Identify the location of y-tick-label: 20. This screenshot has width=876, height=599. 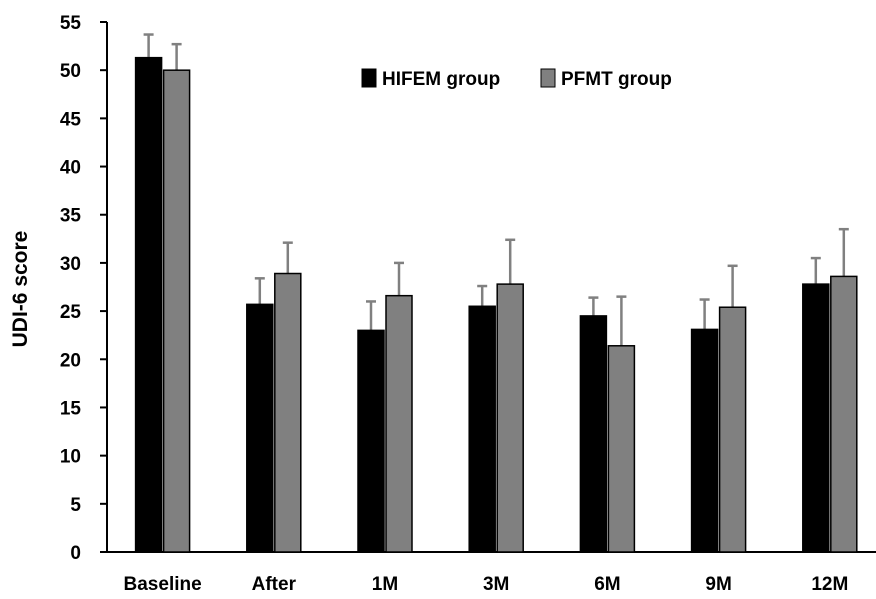
(70, 360).